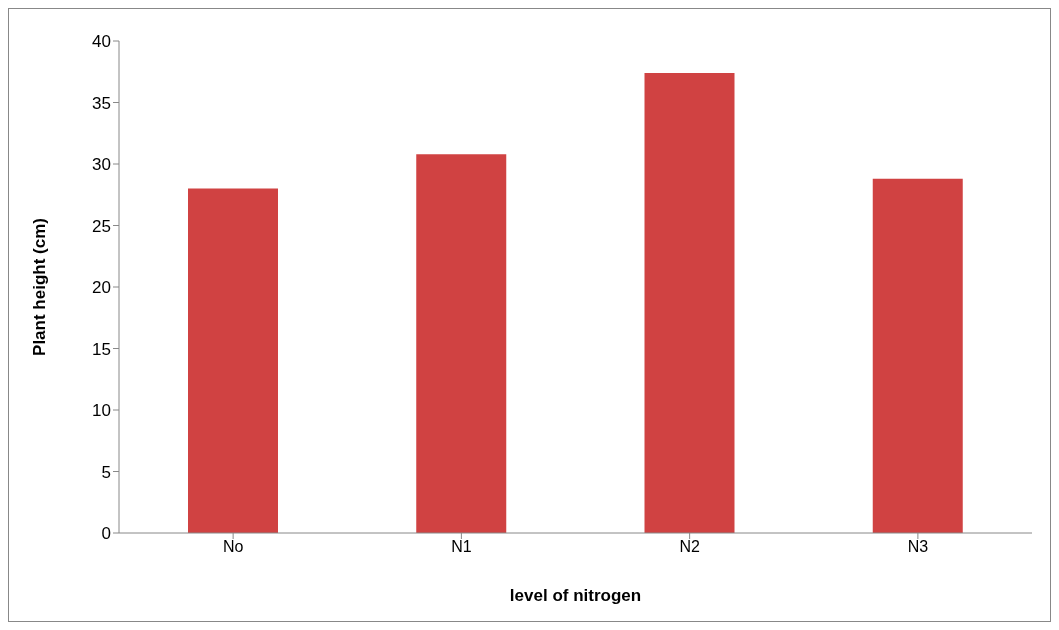 The image size is (1059, 630). I want to click on y-tick-label: 10, so click(101, 411).